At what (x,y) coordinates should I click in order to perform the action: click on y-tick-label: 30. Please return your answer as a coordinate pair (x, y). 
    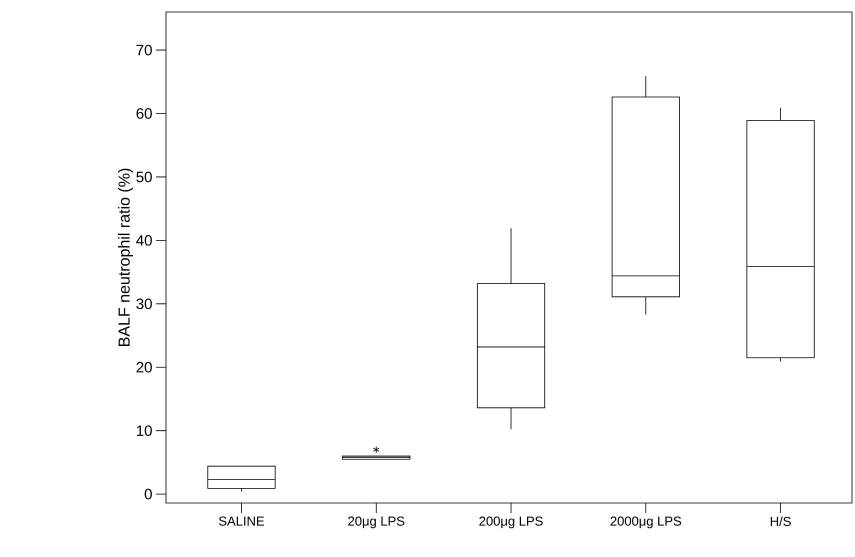
    Looking at the image, I should click on (144, 304).